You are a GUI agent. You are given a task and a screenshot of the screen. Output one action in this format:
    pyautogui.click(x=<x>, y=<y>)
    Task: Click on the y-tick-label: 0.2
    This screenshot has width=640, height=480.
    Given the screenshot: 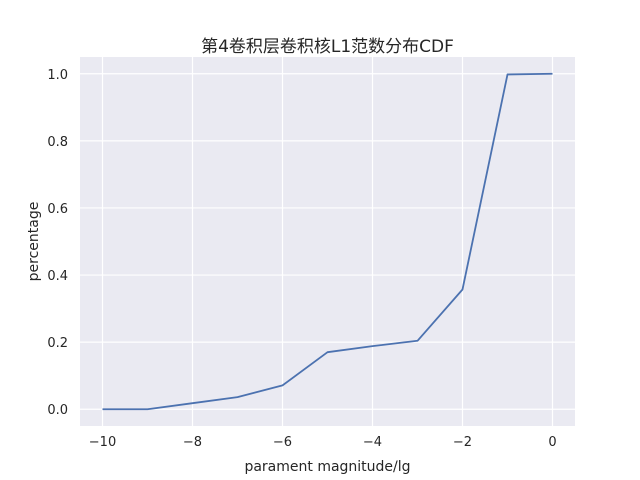 What is the action you would take?
    pyautogui.click(x=57, y=343)
    